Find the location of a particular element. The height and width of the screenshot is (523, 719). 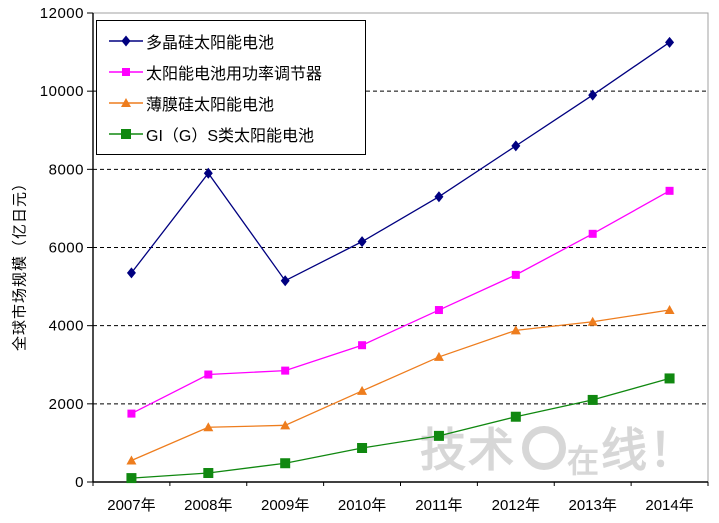

x-tick-label: 2008年 is located at coordinates (208, 505).